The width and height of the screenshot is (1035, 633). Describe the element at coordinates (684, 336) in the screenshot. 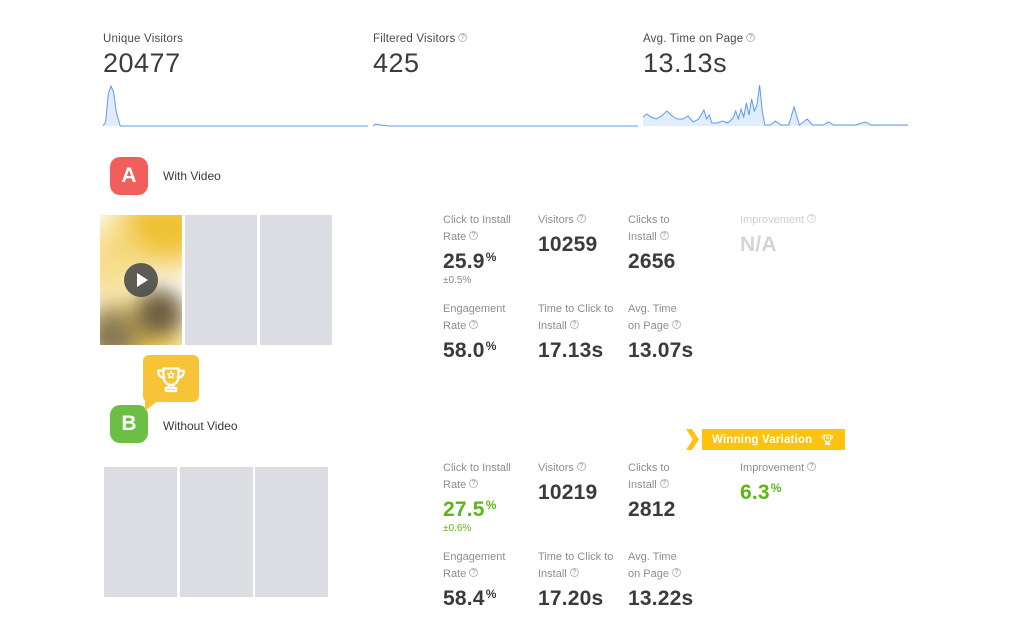

I see `metric-avg-time-on-page: Avg. Time on Page? 13.07s` at that location.